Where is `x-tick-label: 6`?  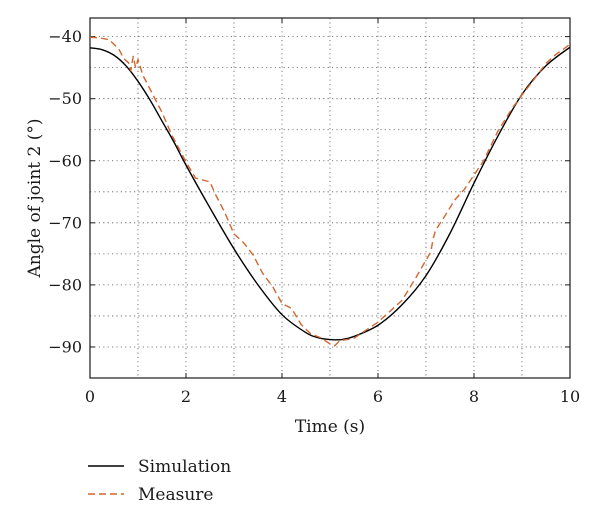
x-tick-label: 6 is located at coordinates (378, 396).